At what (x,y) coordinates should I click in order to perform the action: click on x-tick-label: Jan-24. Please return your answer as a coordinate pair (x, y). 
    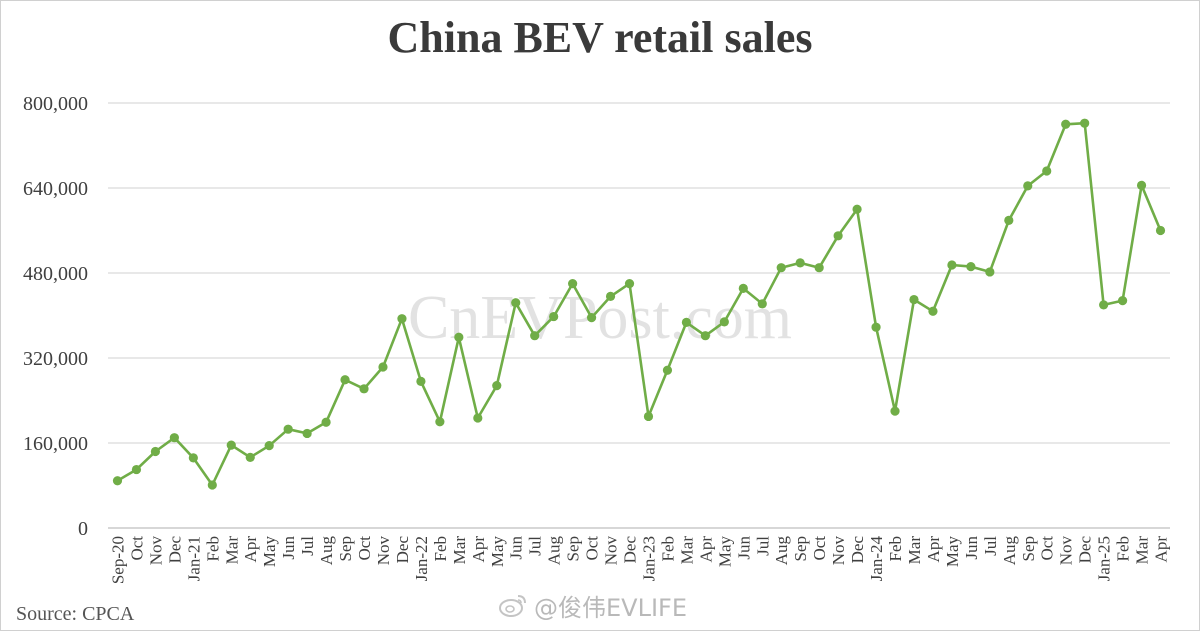
    Looking at the image, I should click on (876, 559).